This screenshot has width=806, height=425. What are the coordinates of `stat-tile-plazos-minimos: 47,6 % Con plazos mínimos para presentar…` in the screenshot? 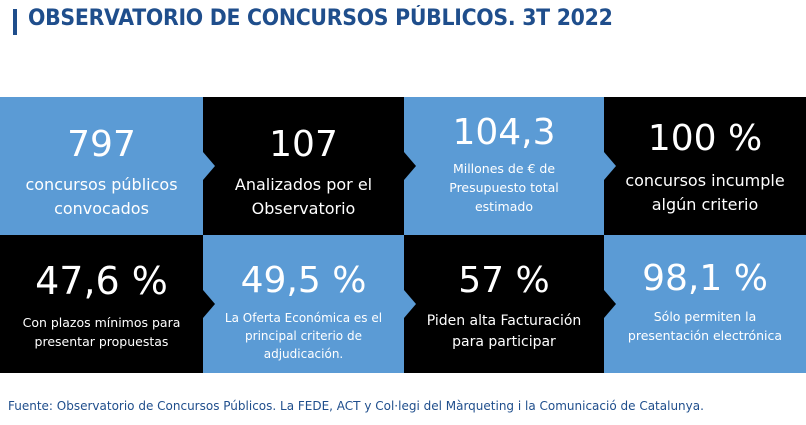 It's located at (107, 304).